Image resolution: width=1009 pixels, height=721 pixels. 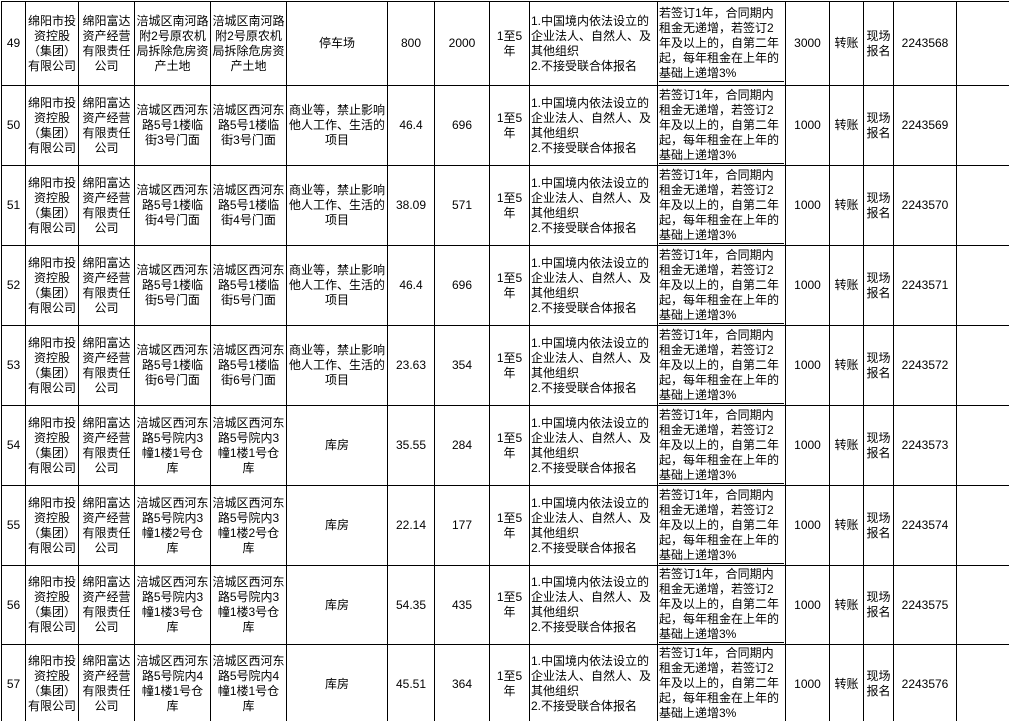 I want to click on cell-area: 22.14, so click(x=411, y=525).